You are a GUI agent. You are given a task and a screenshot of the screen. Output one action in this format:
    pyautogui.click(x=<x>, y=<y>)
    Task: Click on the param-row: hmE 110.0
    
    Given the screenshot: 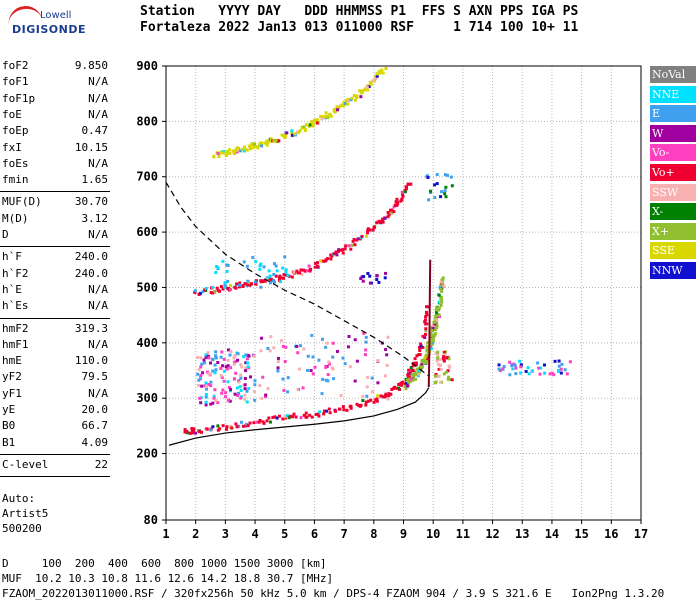 What is the action you would take?
    pyautogui.click(x=55, y=361)
    